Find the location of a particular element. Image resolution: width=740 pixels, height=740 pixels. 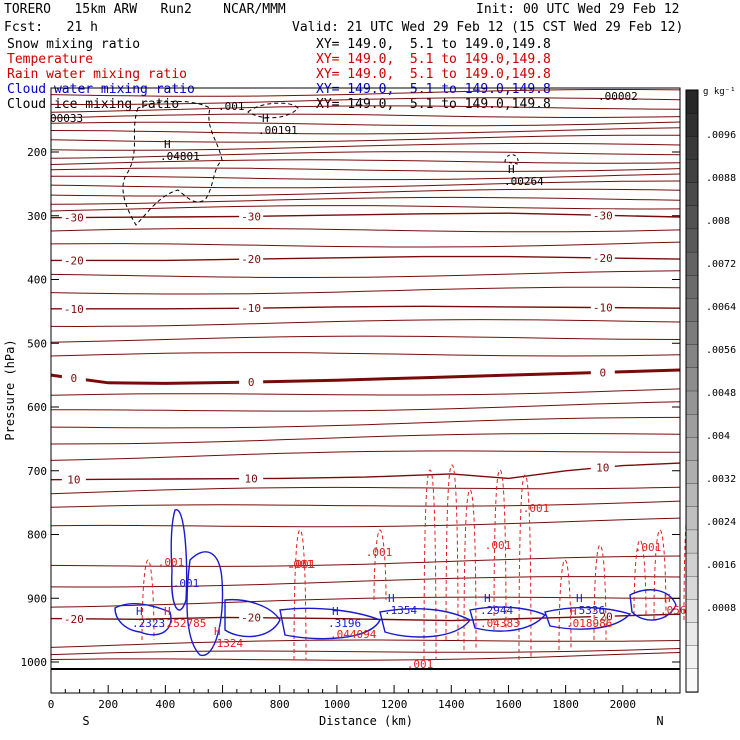

colorbar-label: .0048 is located at coordinates (721, 393).